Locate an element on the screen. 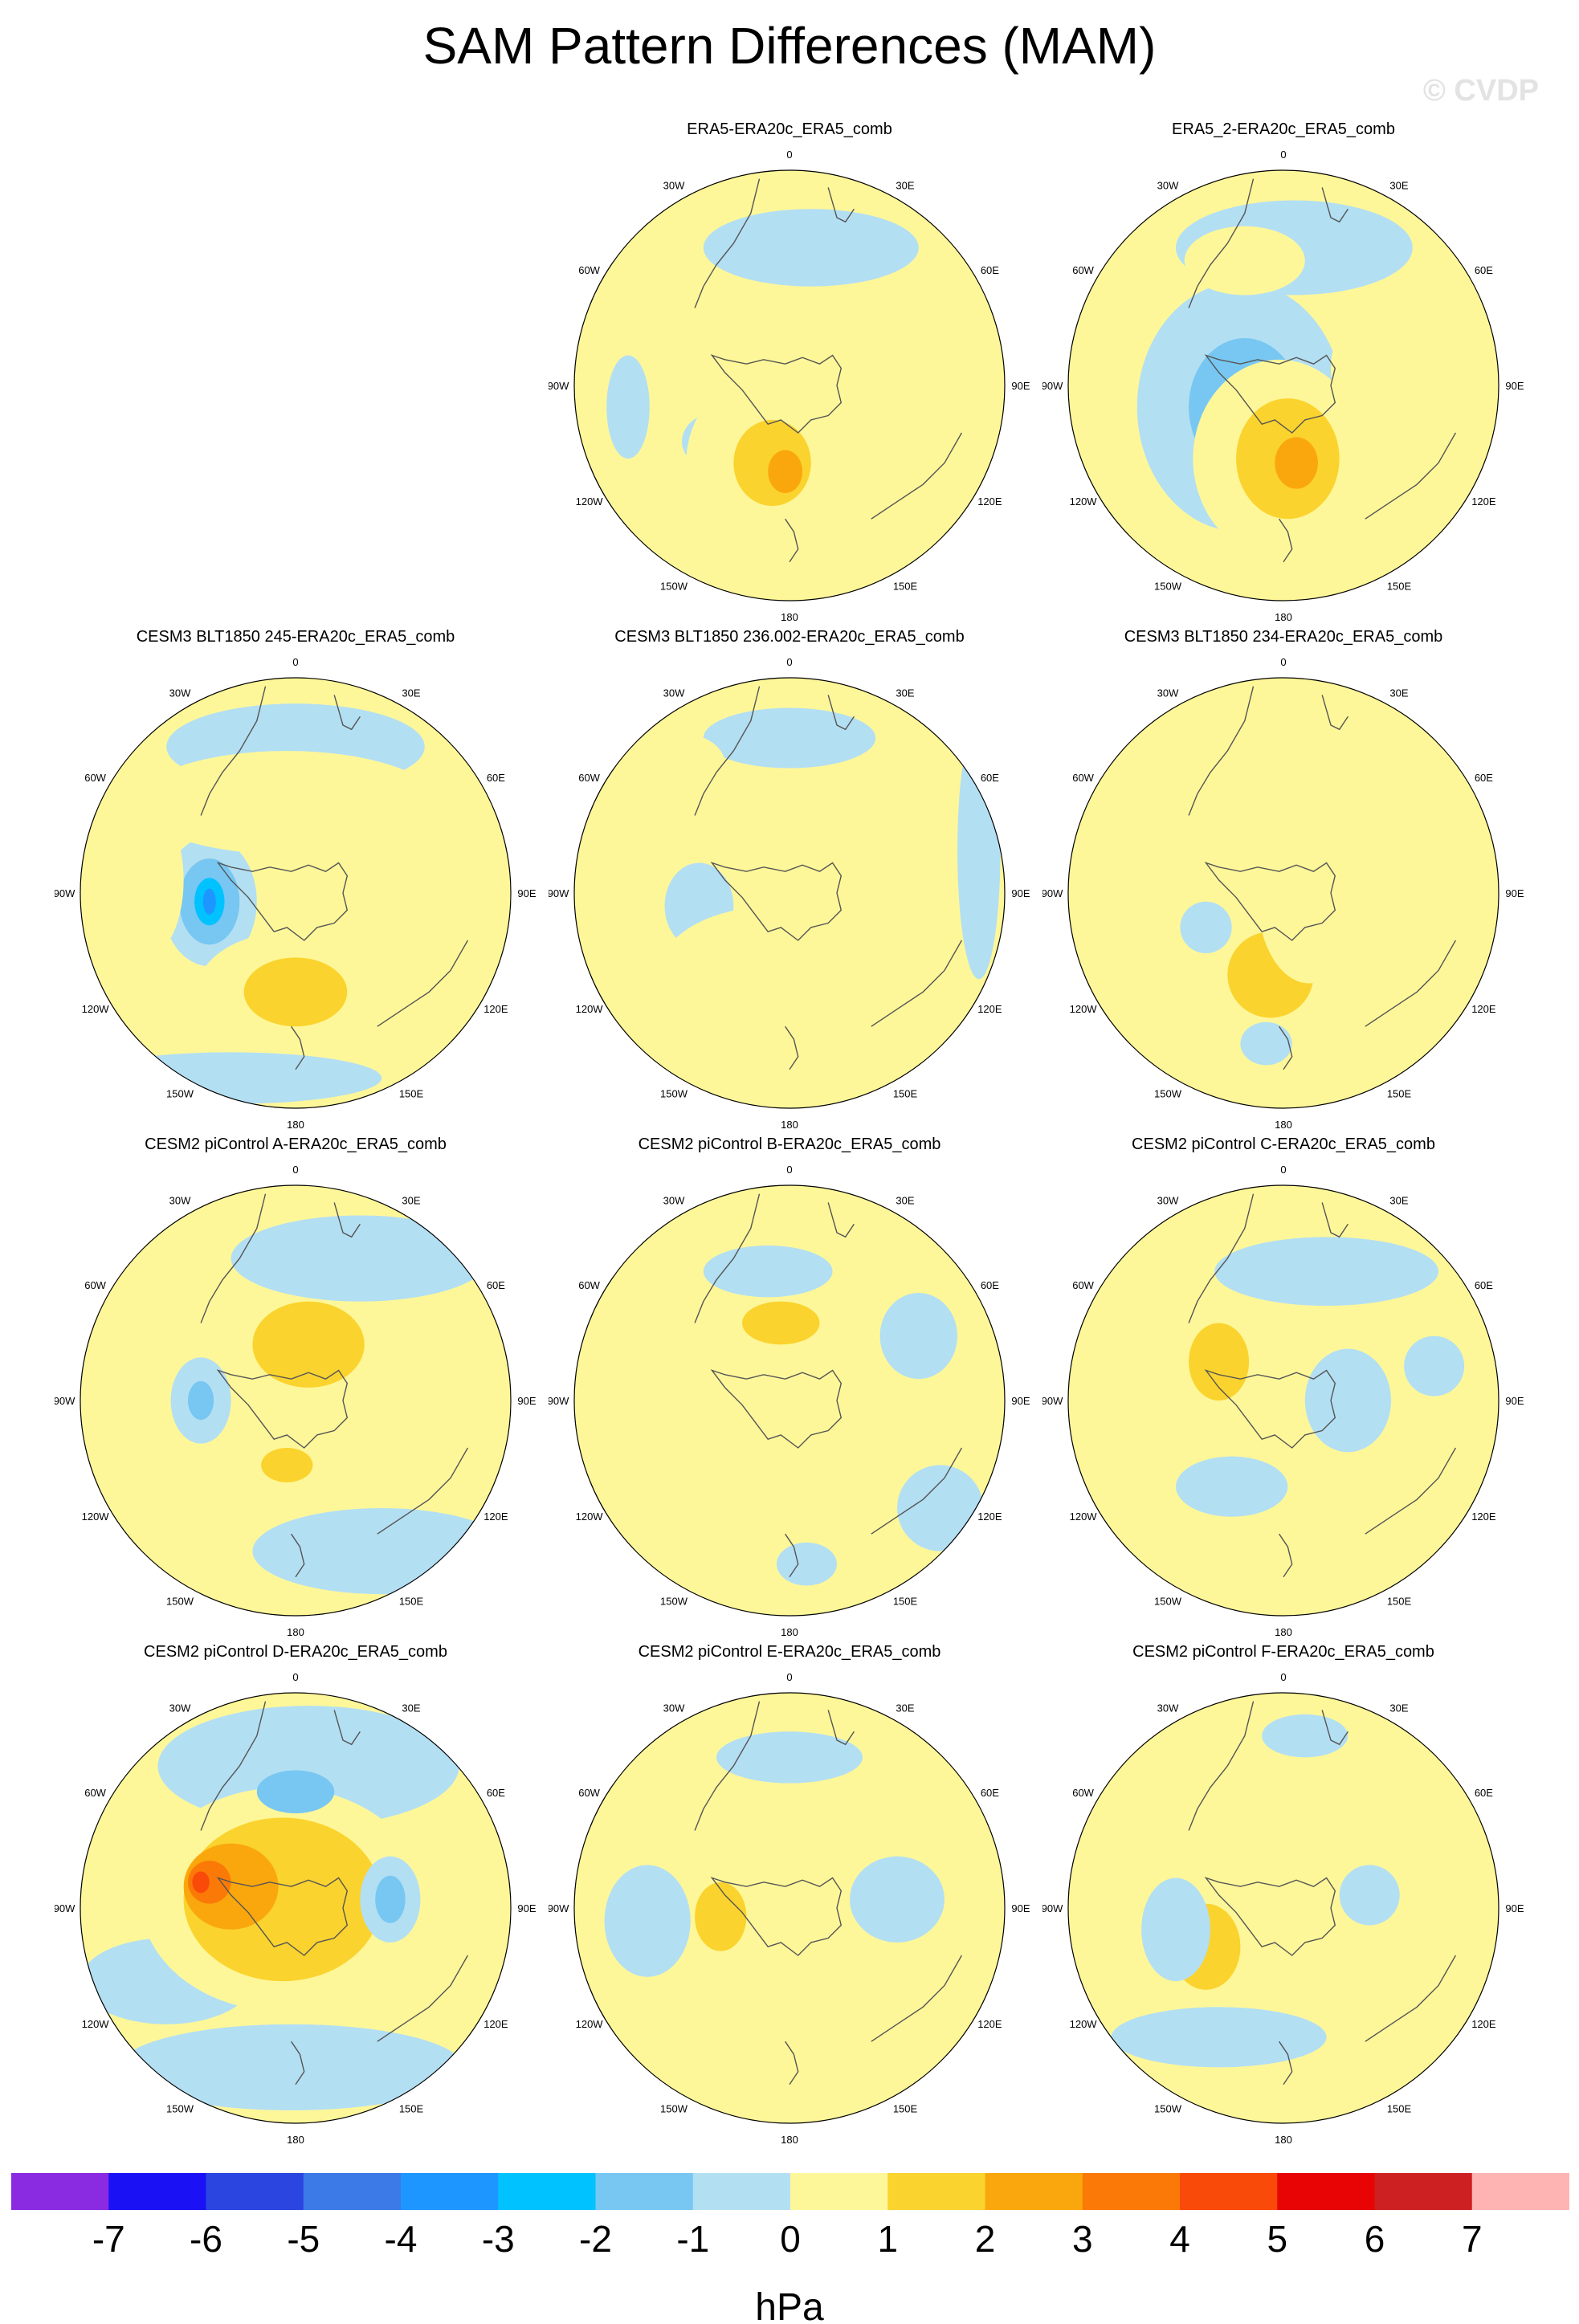  colorbar-tick-label: 1 is located at coordinates (888, 2239).